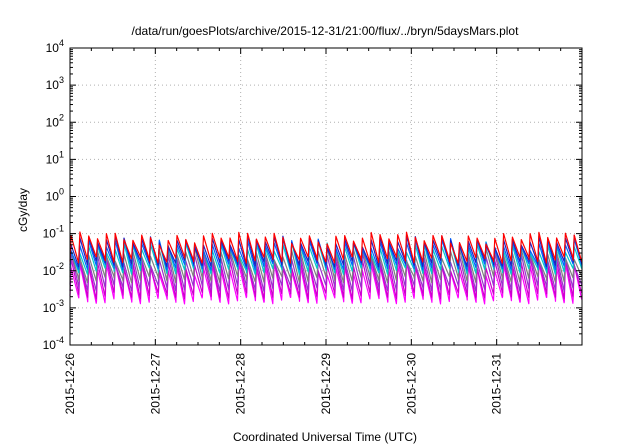  I want to click on x-tick-label: 2015-12-30, so click(411, 384).